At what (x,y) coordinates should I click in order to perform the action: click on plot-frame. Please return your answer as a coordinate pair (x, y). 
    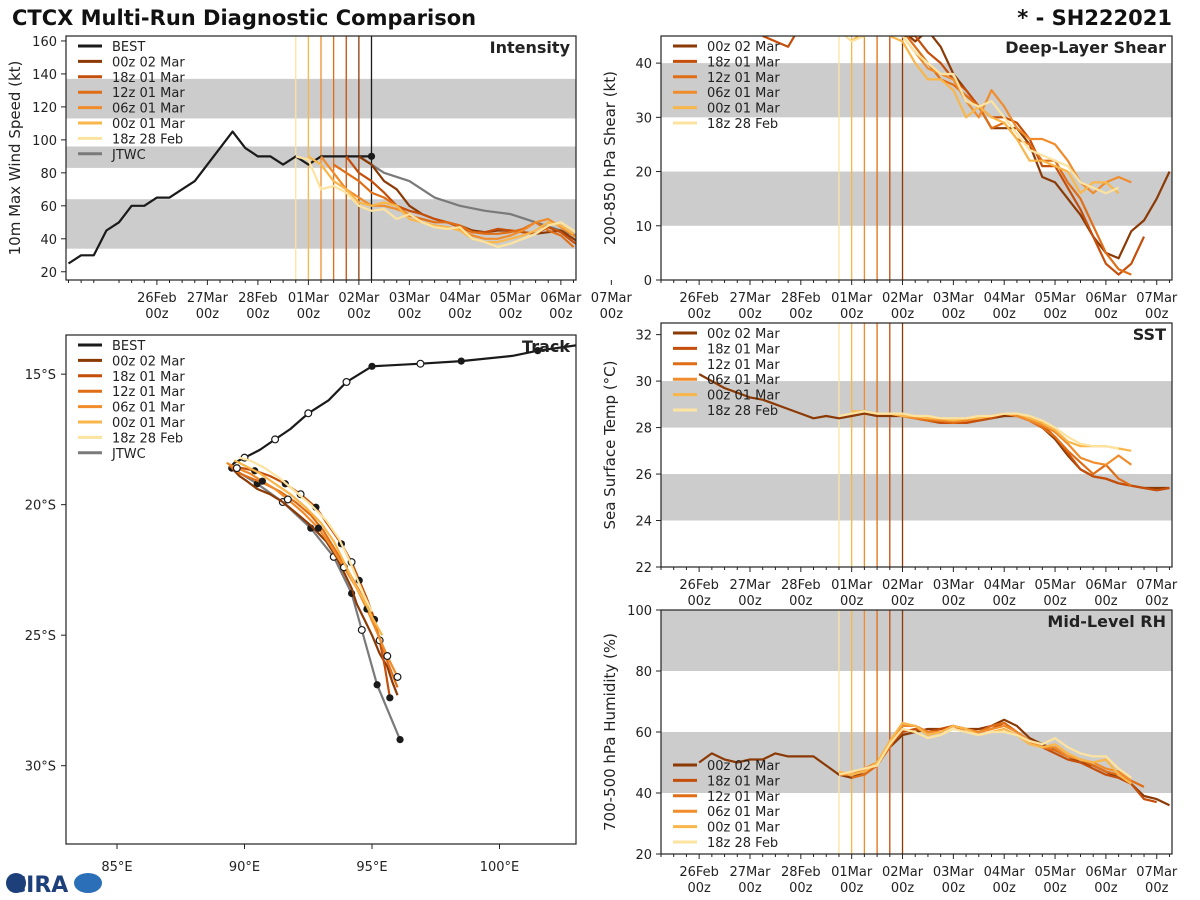
    Looking at the image, I should click on (916, 445).